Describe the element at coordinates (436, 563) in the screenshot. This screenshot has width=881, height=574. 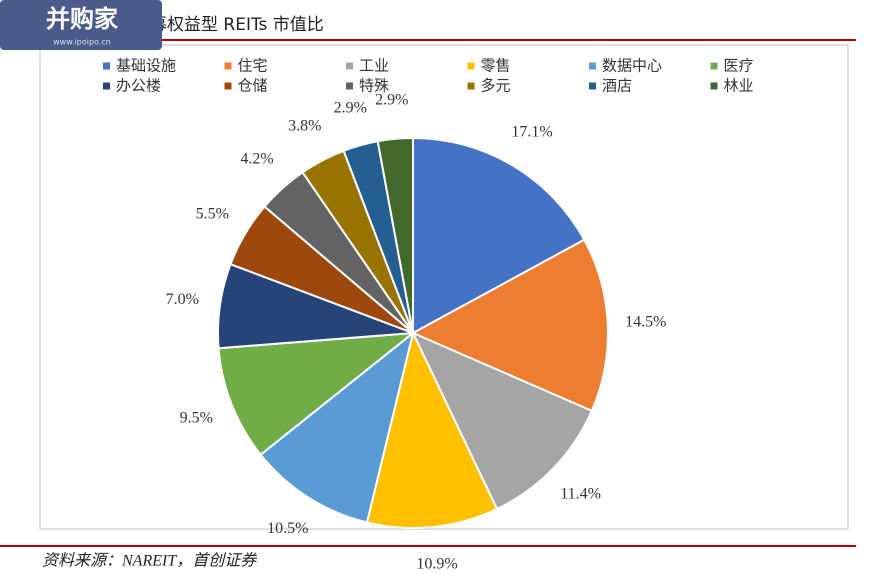
I see `value-label: 10.9%` at that location.